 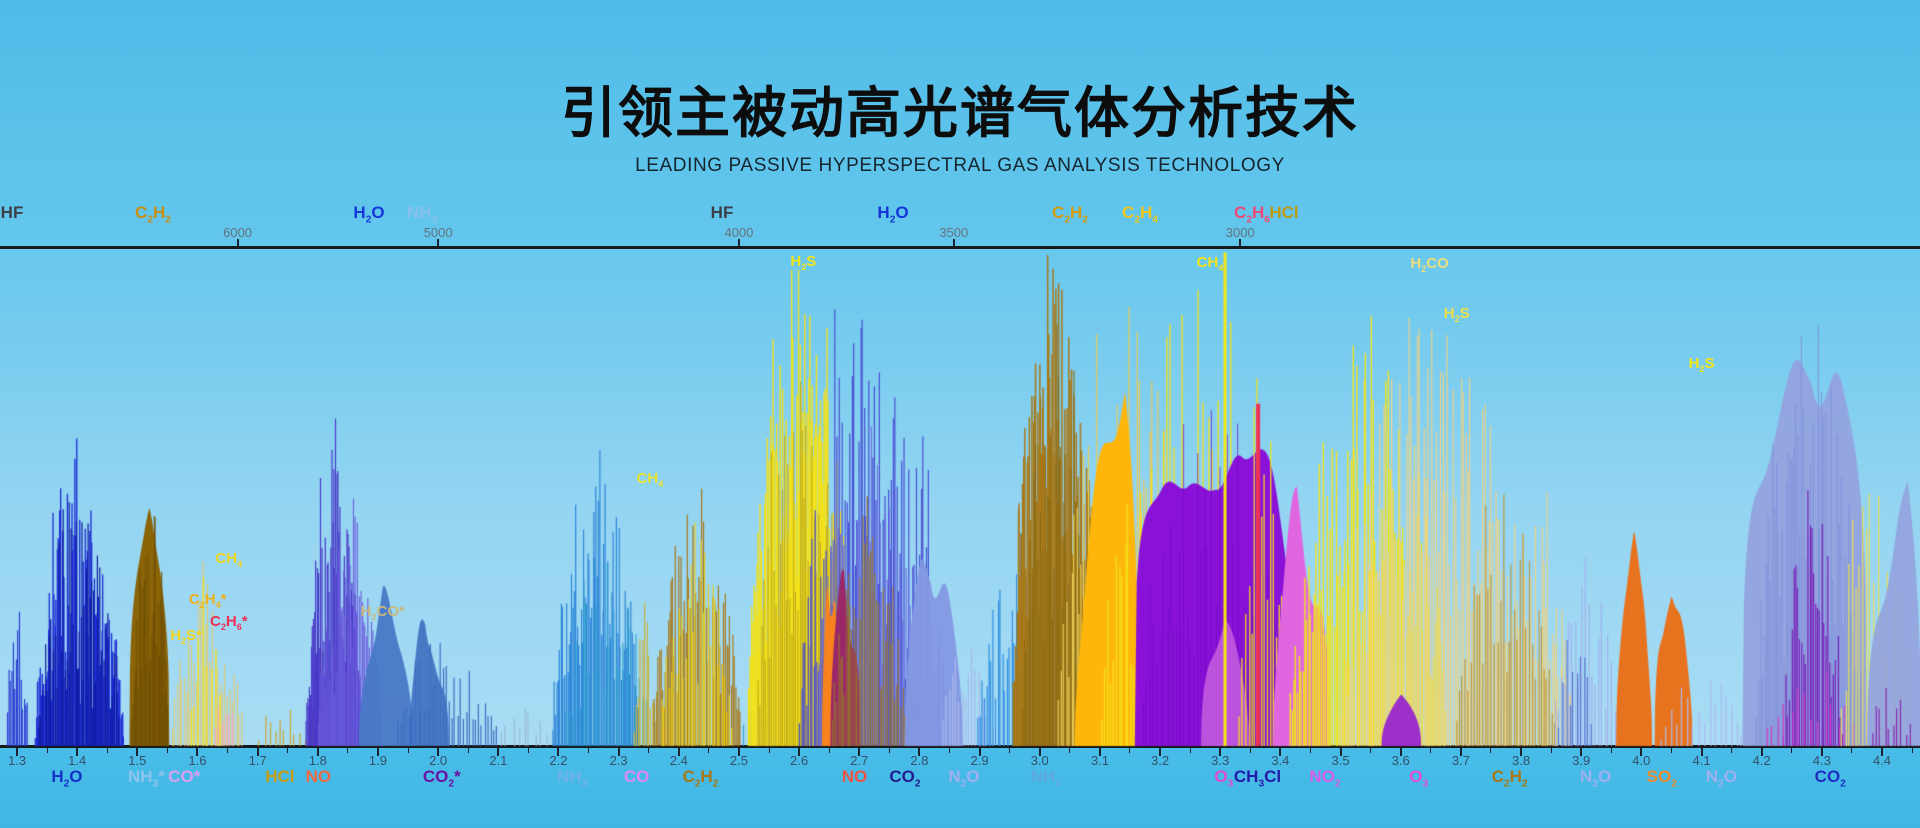 I want to click on gas-label-top-NH3: NH3, so click(x=422, y=214).